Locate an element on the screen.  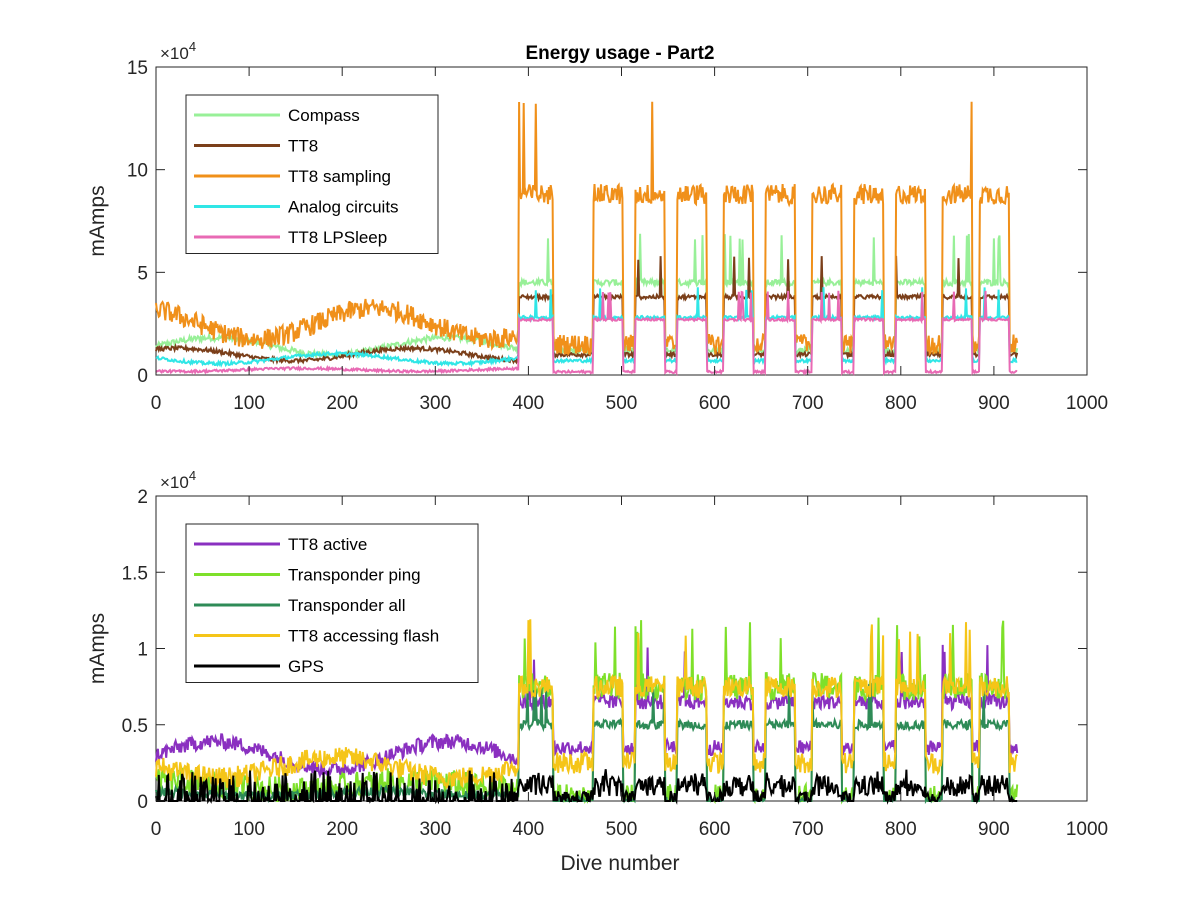
legend-label: Compass is located at coordinates (324, 115).